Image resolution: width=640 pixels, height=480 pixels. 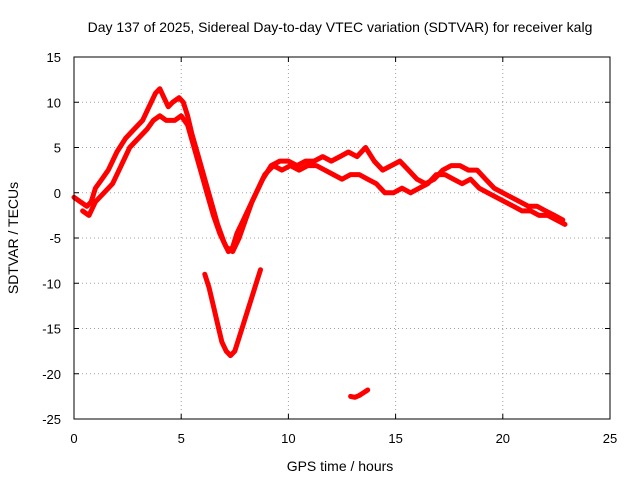 What do you see at coordinates (181, 438) in the screenshot?
I see `x-tick-label: 5` at bounding box center [181, 438].